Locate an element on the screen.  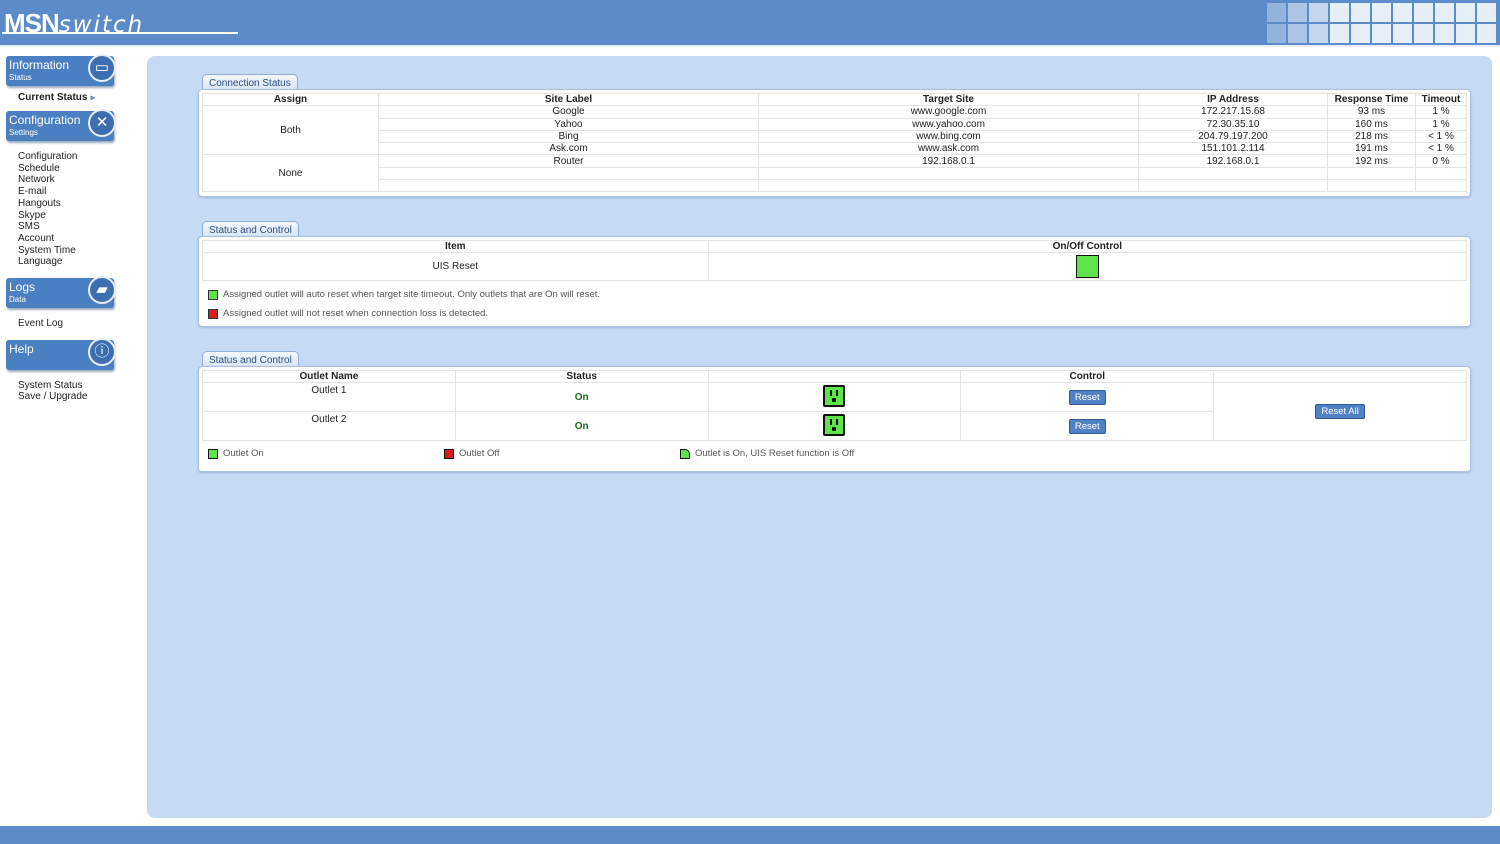
category-subtitle: Settings is located at coordinates (23, 132).